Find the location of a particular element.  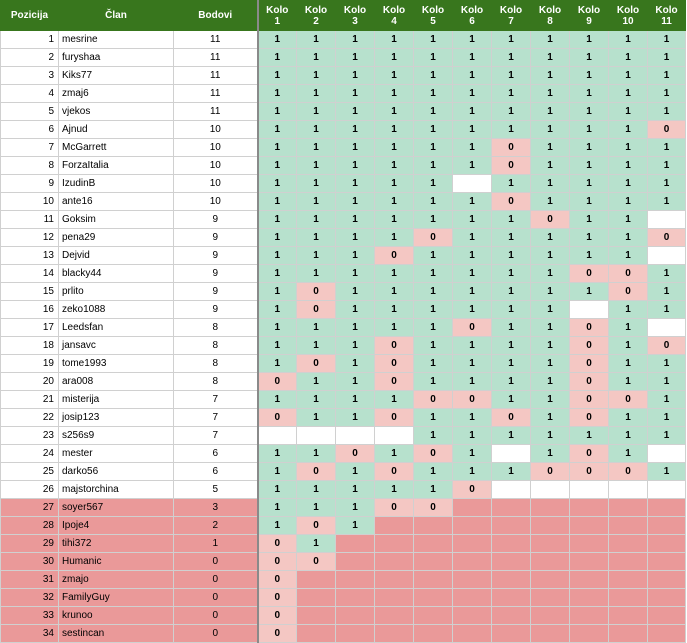

position-cell: 3 is located at coordinates (29, 75).